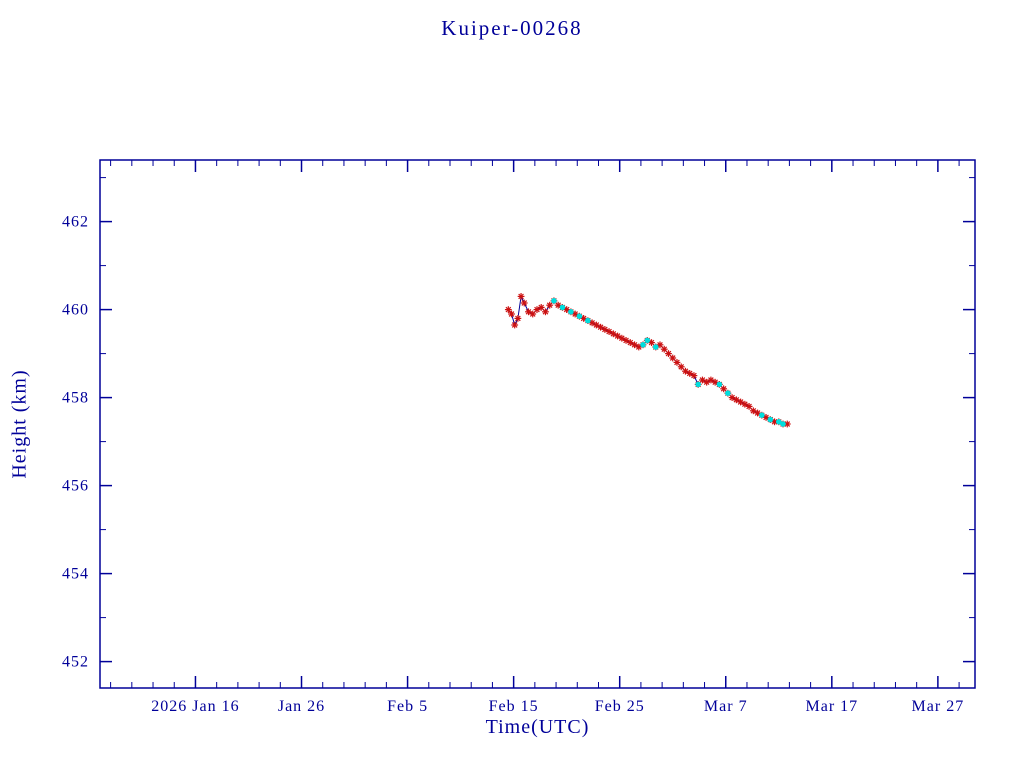 The height and width of the screenshot is (768, 1024). Describe the element at coordinates (537, 727) in the screenshot. I see `x-axis-label: Time(UTC)` at that location.